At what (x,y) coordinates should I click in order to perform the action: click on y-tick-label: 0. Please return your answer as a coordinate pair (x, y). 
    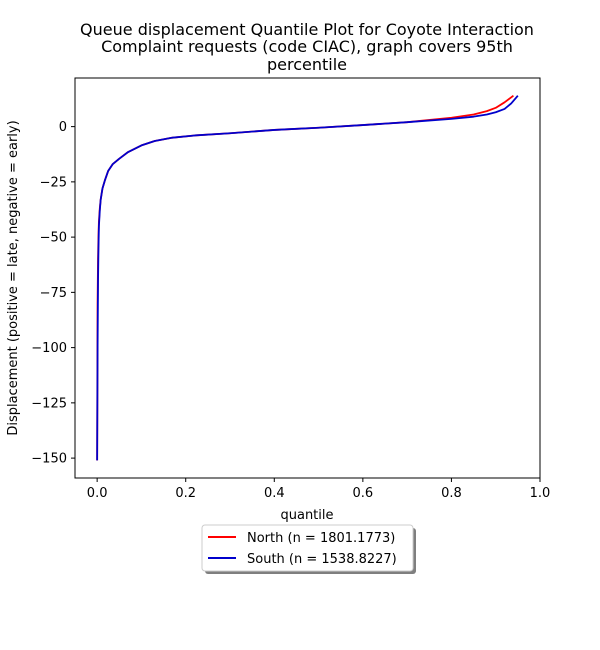
    Looking at the image, I should click on (63, 127).